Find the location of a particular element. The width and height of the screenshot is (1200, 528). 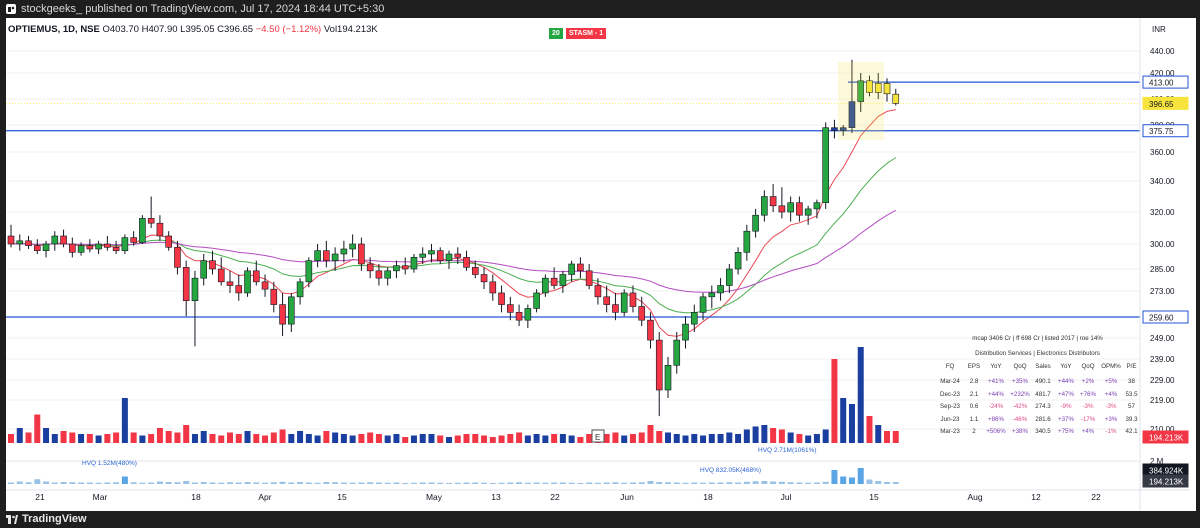

indicator-badge-20: 20 is located at coordinates (556, 33).